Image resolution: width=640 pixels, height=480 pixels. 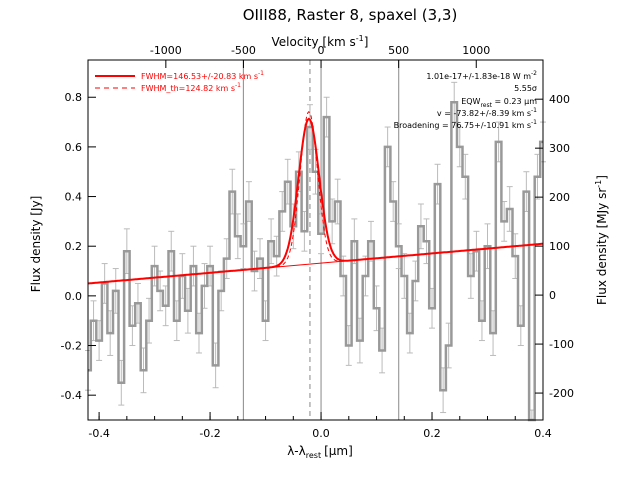 What do you see at coordinates (243, 50) in the screenshot?
I see `x2-tick-label: -500` at bounding box center [243, 50].